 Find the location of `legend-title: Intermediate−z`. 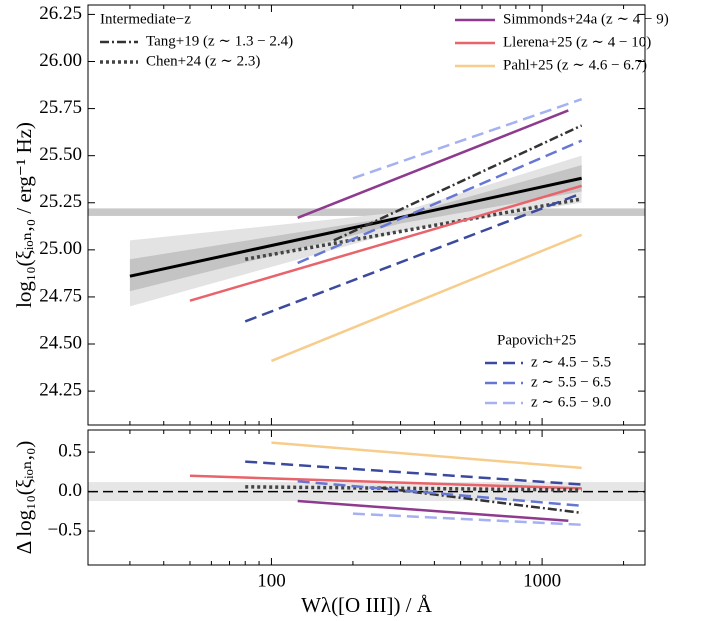

legend-title: Intermediate−z is located at coordinates (145, 19).